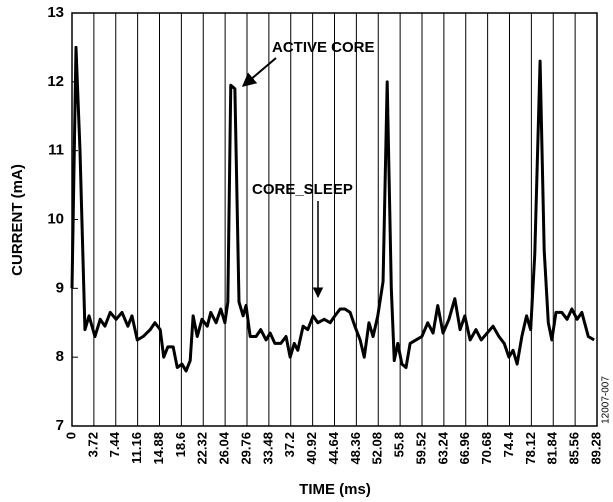 Image resolution: width=613 pixels, height=502 pixels. I want to click on x-tick-label: 33.48, so click(267, 448).